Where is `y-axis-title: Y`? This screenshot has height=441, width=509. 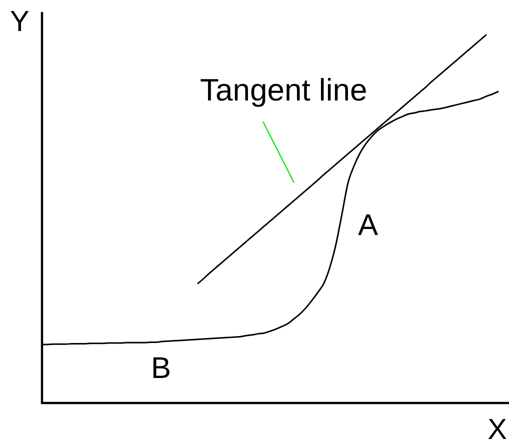 y-axis-title: Y is located at coordinates (20, 22).